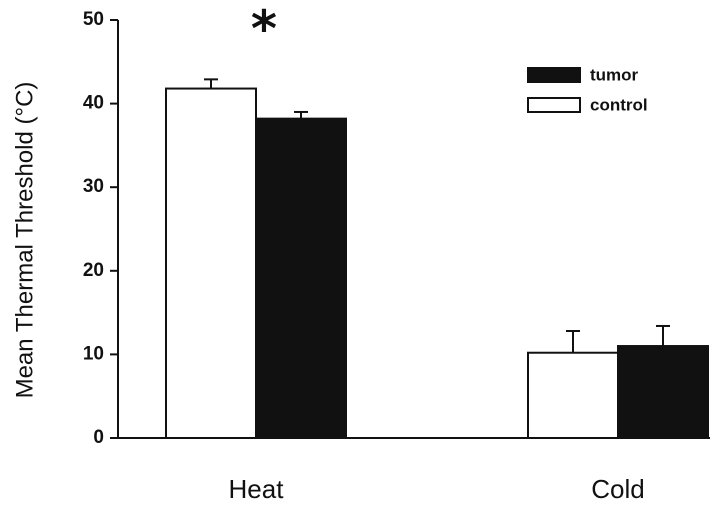  What do you see at coordinates (437, 489) in the screenshot?
I see `category-labels: Heat Cold` at bounding box center [437, 489].